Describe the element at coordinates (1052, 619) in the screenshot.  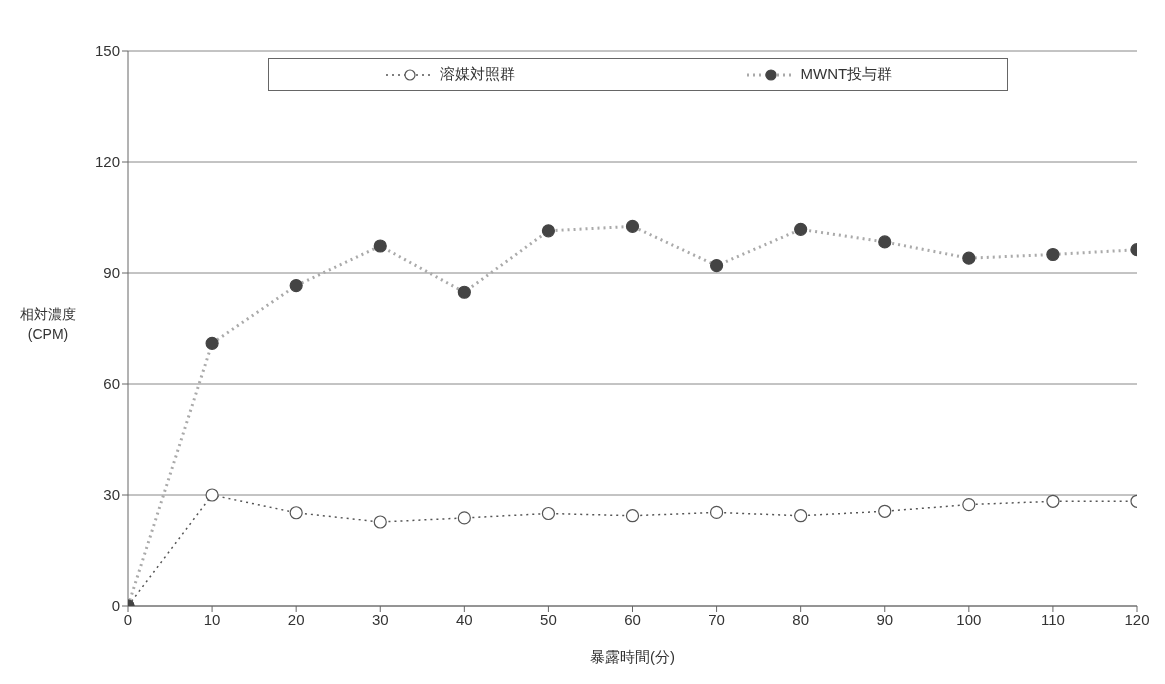
I see `x-tick-label: 110` at that location.